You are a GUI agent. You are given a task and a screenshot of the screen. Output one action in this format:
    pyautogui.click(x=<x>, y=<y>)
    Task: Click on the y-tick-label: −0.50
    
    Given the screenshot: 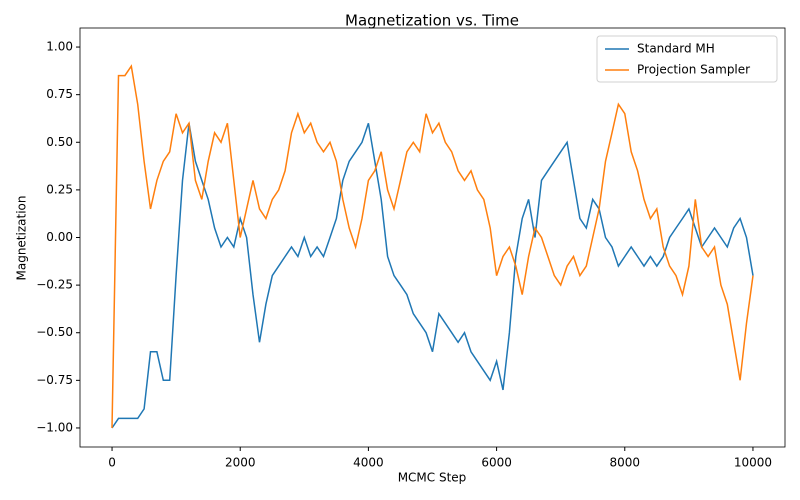 What is the action you would take?
    pyautogui.click(x=54, y=332)
    